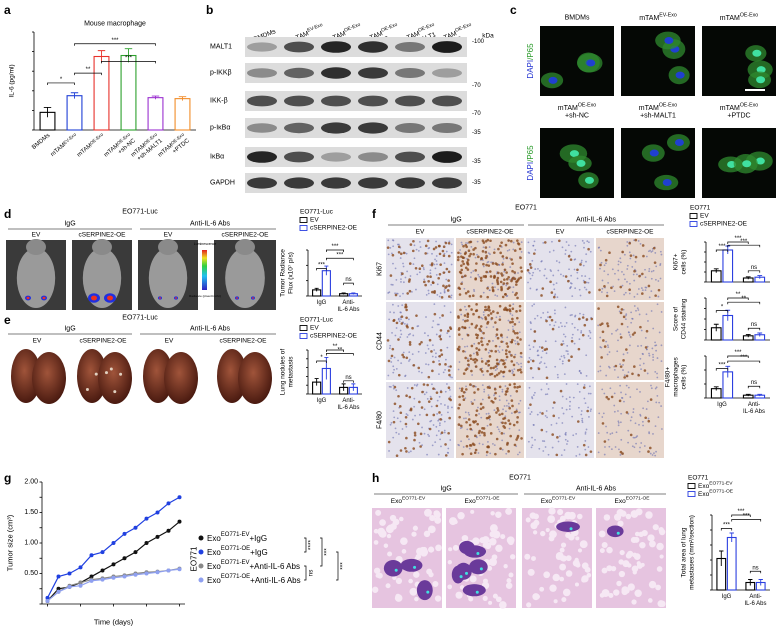  Describe the element at coordinates (348, 310) in the screenshot. I see `label-line2: IL-6 Abs` at that location.